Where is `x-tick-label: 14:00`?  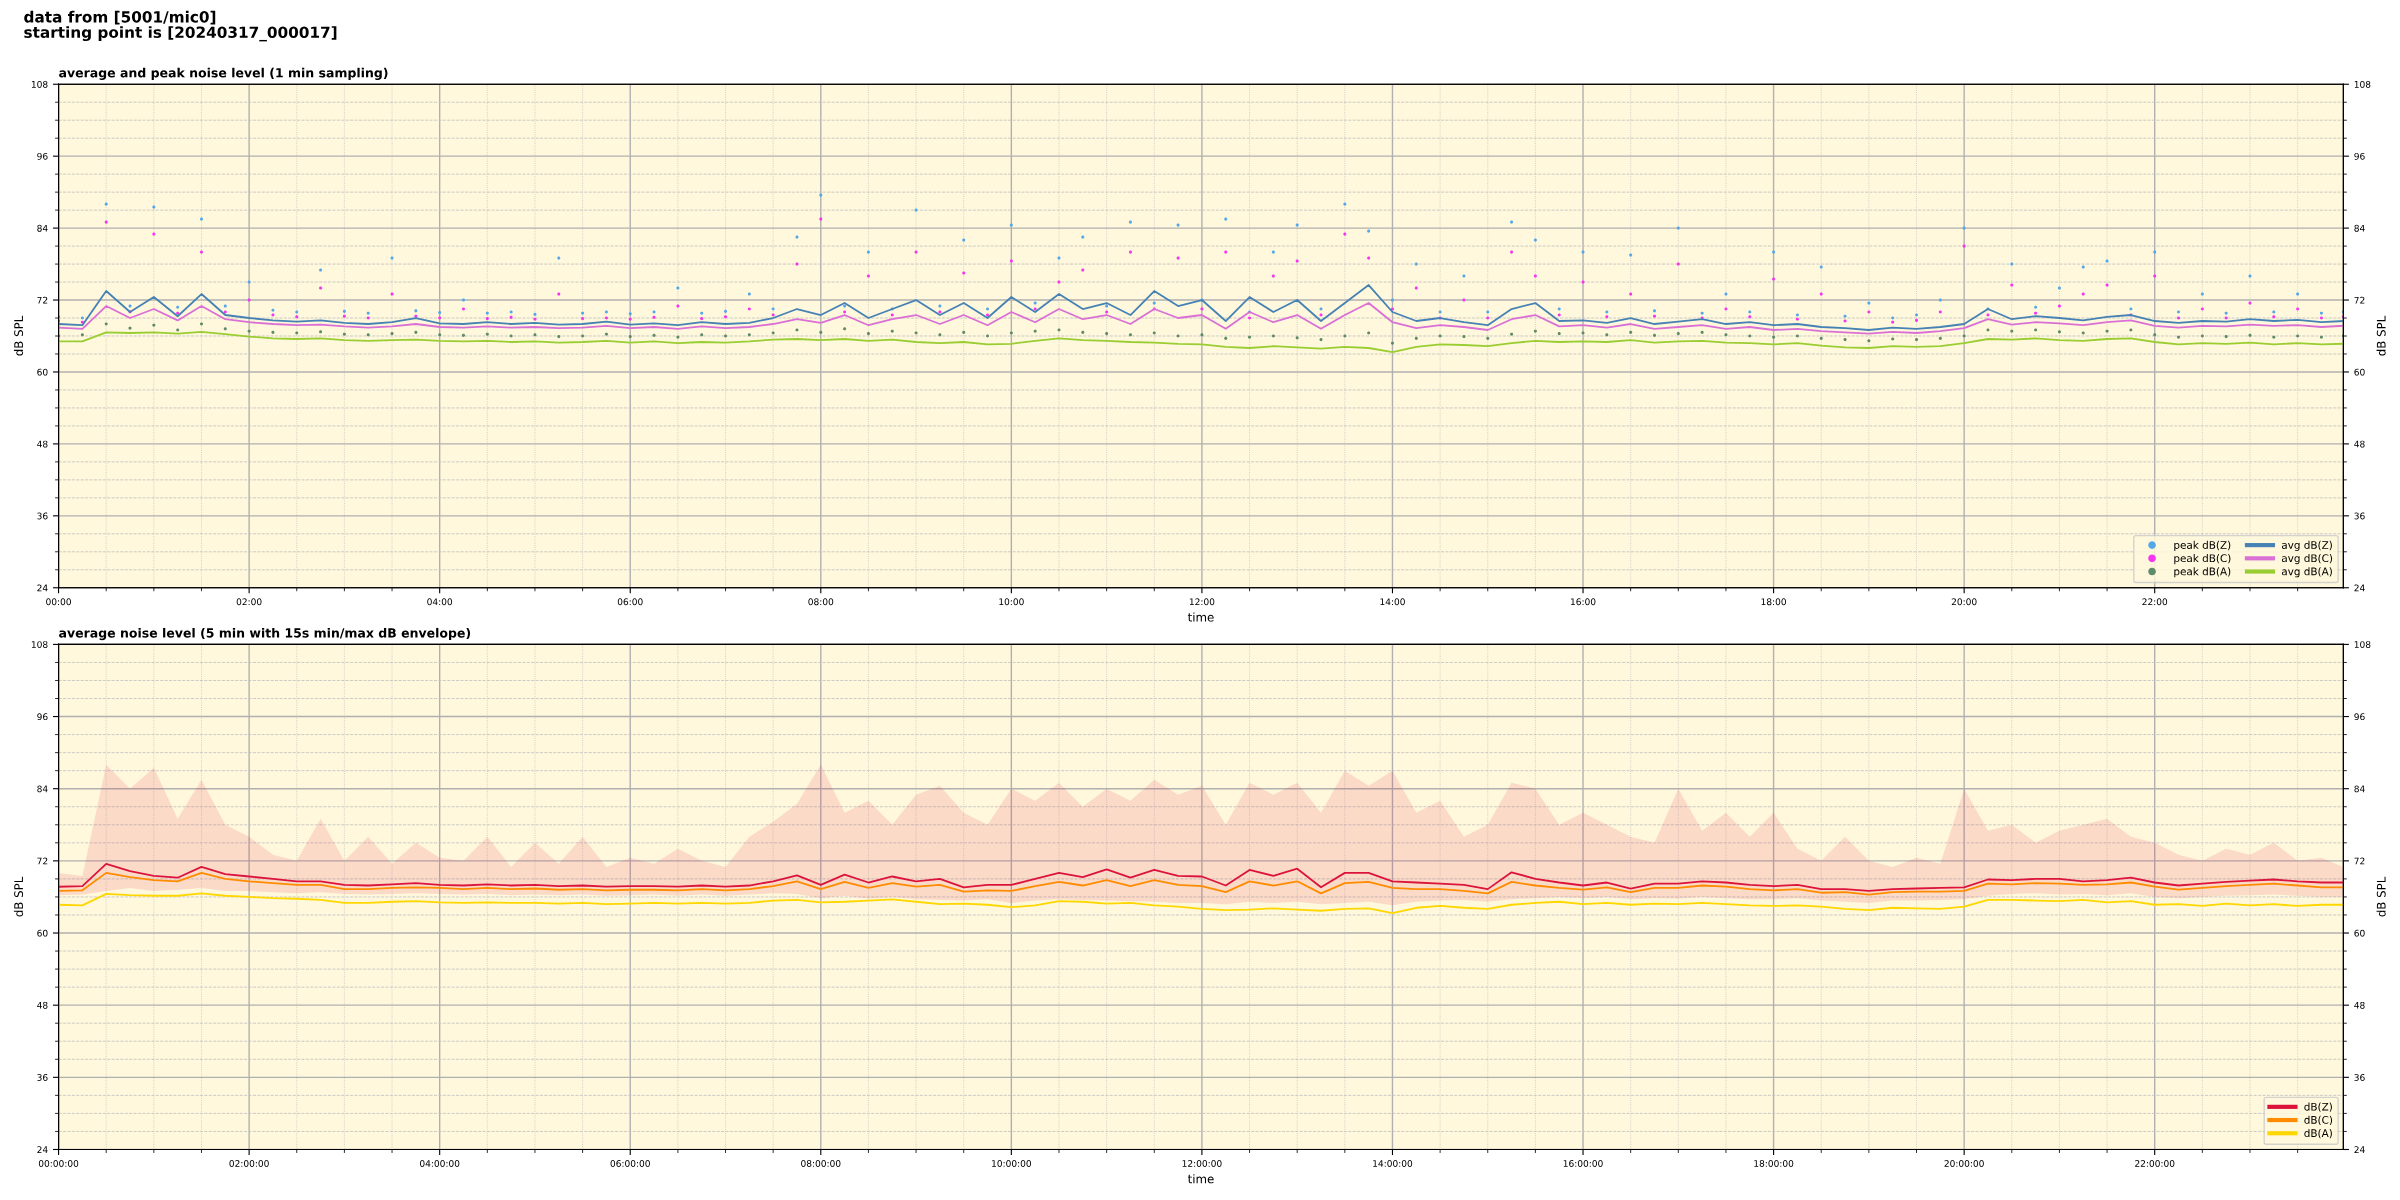
x-tick-label: 14:00 is located at coordinates (1392, 602).